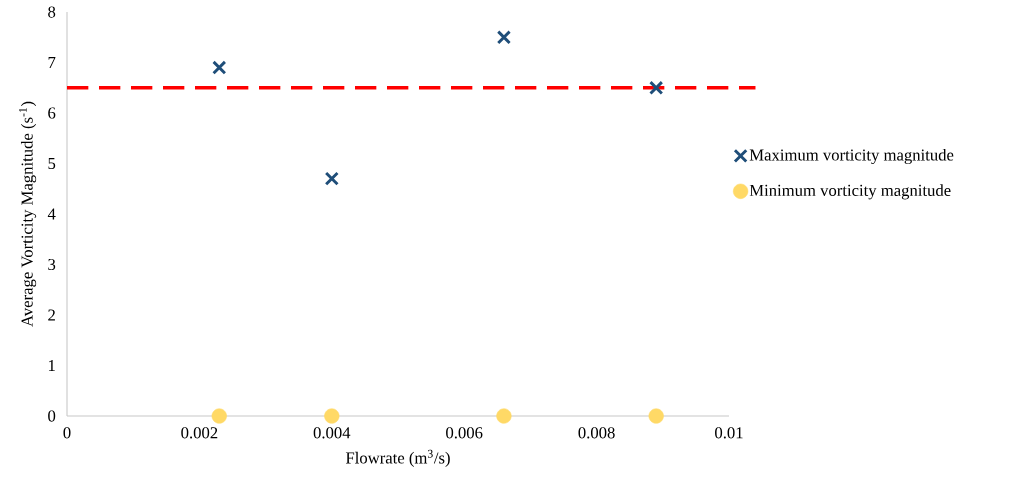 Image resolution: width=1024 pixels, height=487 pixels. Describe the element at coordinates (199, 433) in the screenshot. I see `x-tick-label: 0.002` at that location.